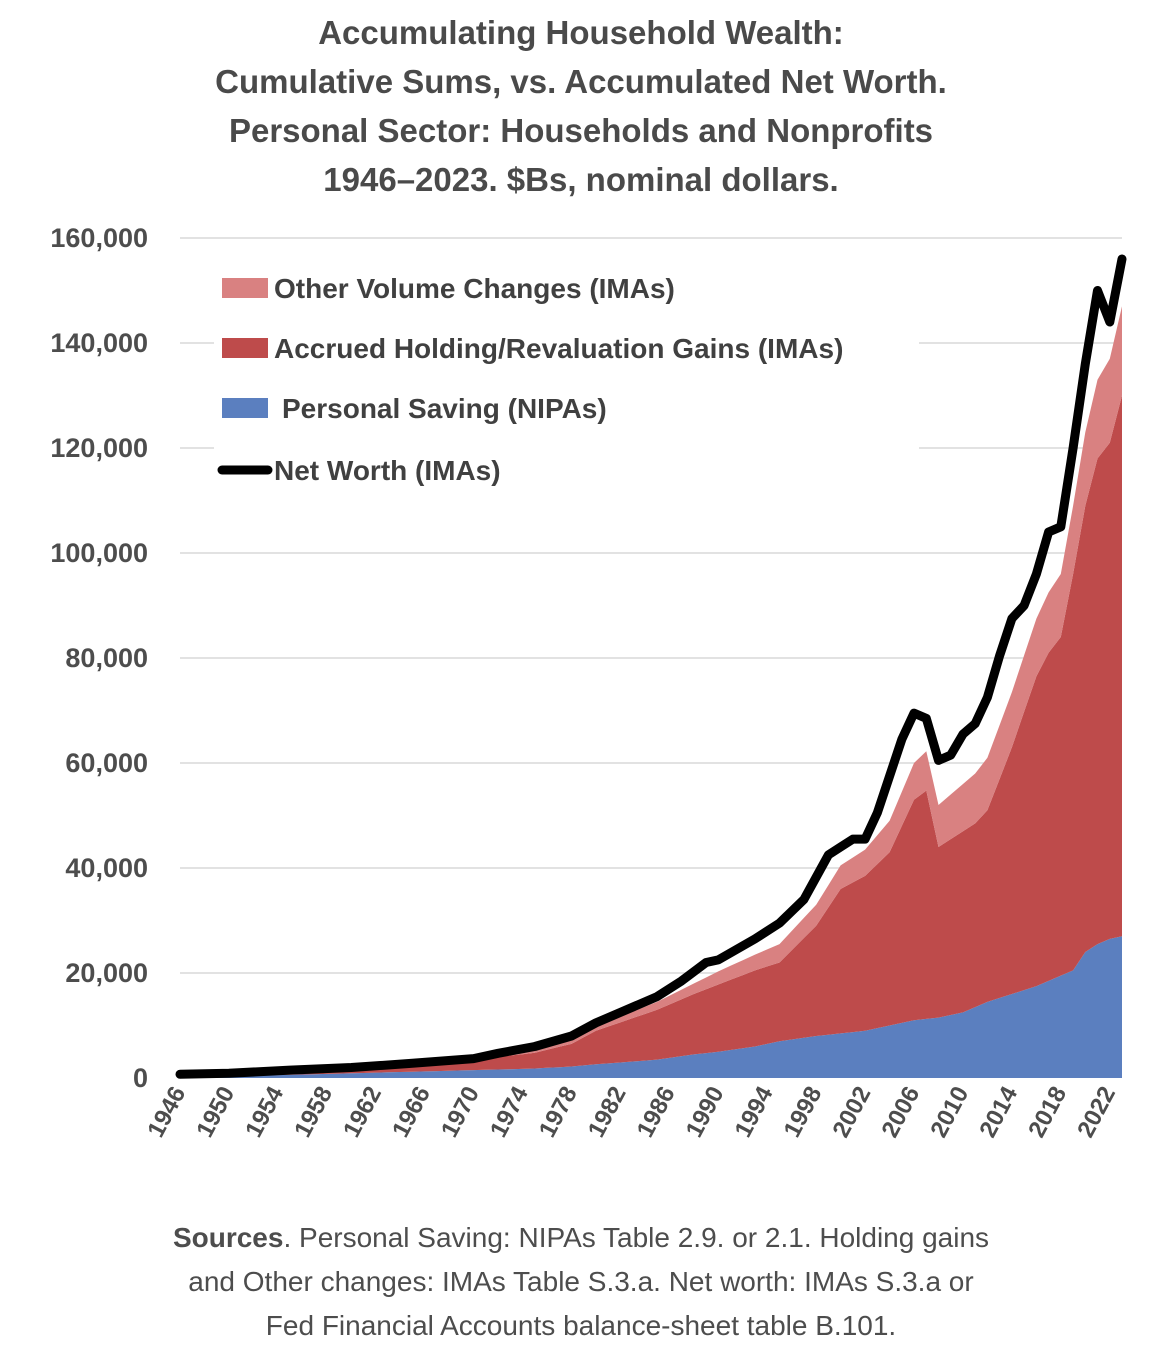  What do you see at coordinates (998, 1112) in the screenshot?
I see `x-tick-label: 2014` at bounding box center [998, 1112].